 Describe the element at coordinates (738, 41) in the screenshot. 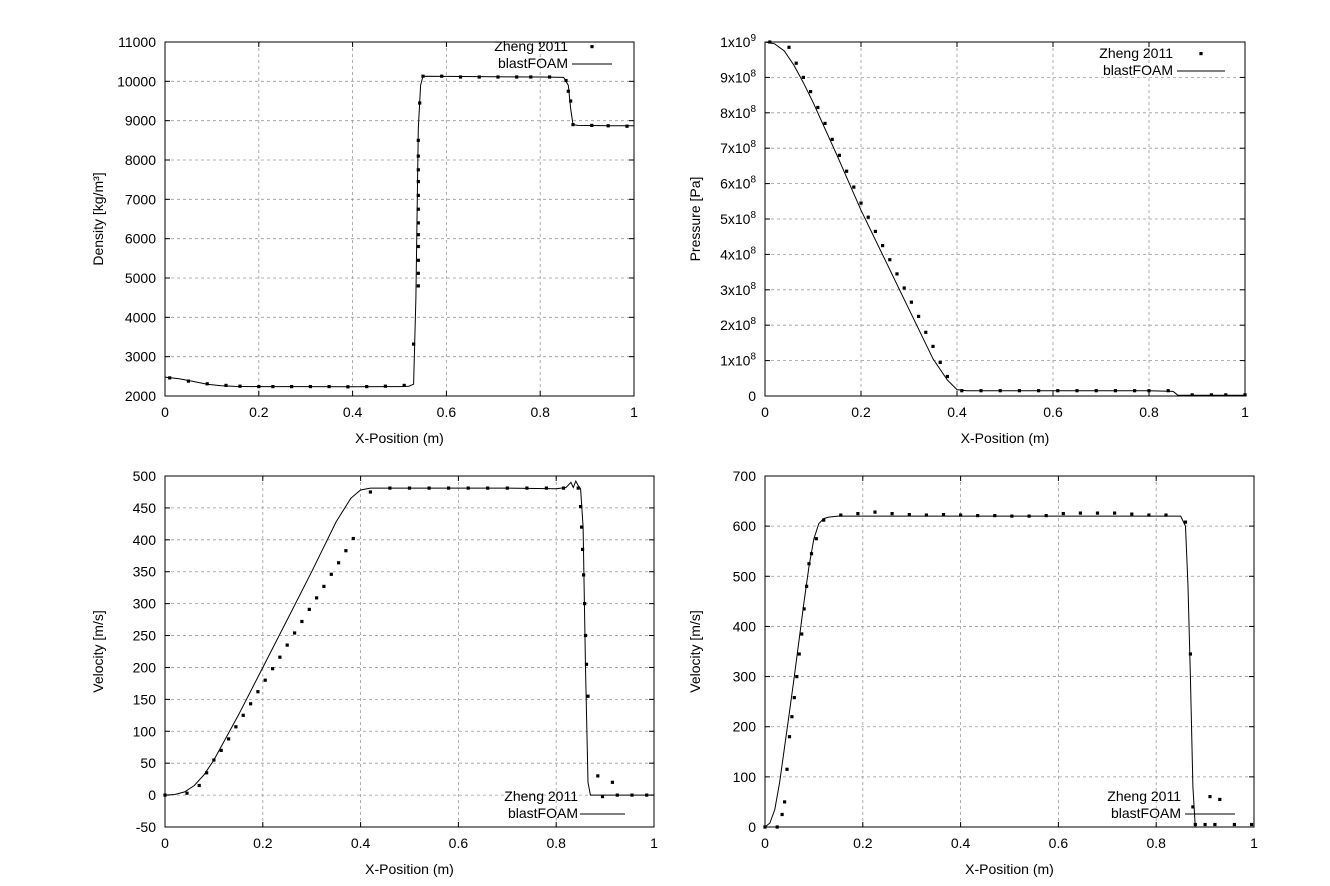

I see `y-tick-label: 1x10⁹` at that location.